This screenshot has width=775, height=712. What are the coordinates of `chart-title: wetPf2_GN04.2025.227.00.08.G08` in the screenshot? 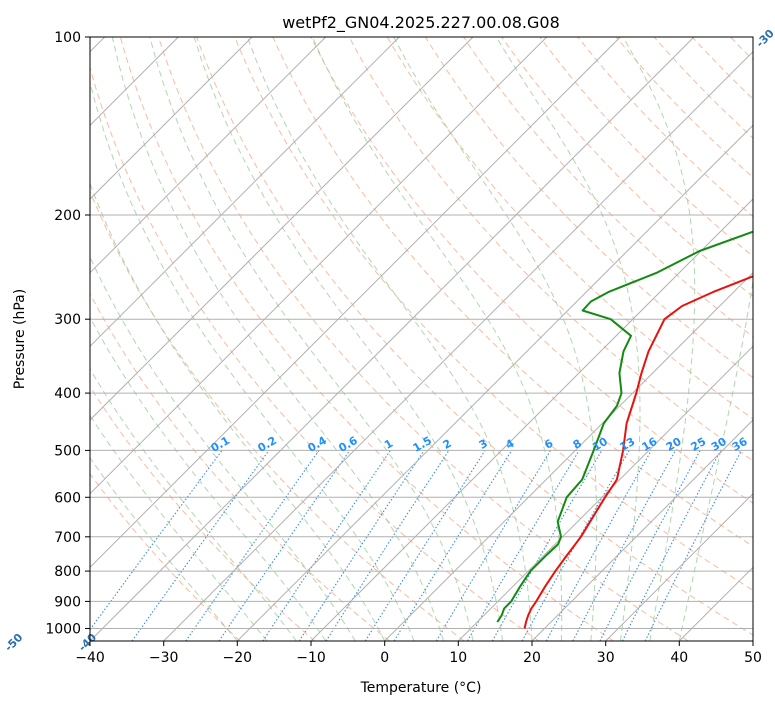 It's located at (421, 23).